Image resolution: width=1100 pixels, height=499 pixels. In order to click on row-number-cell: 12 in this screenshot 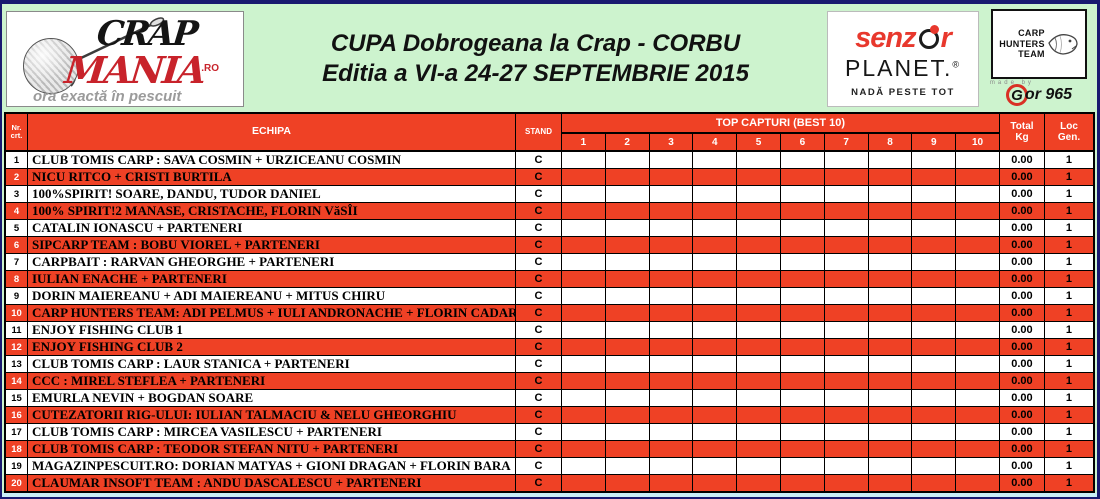, I will do `click(17, 347)`.